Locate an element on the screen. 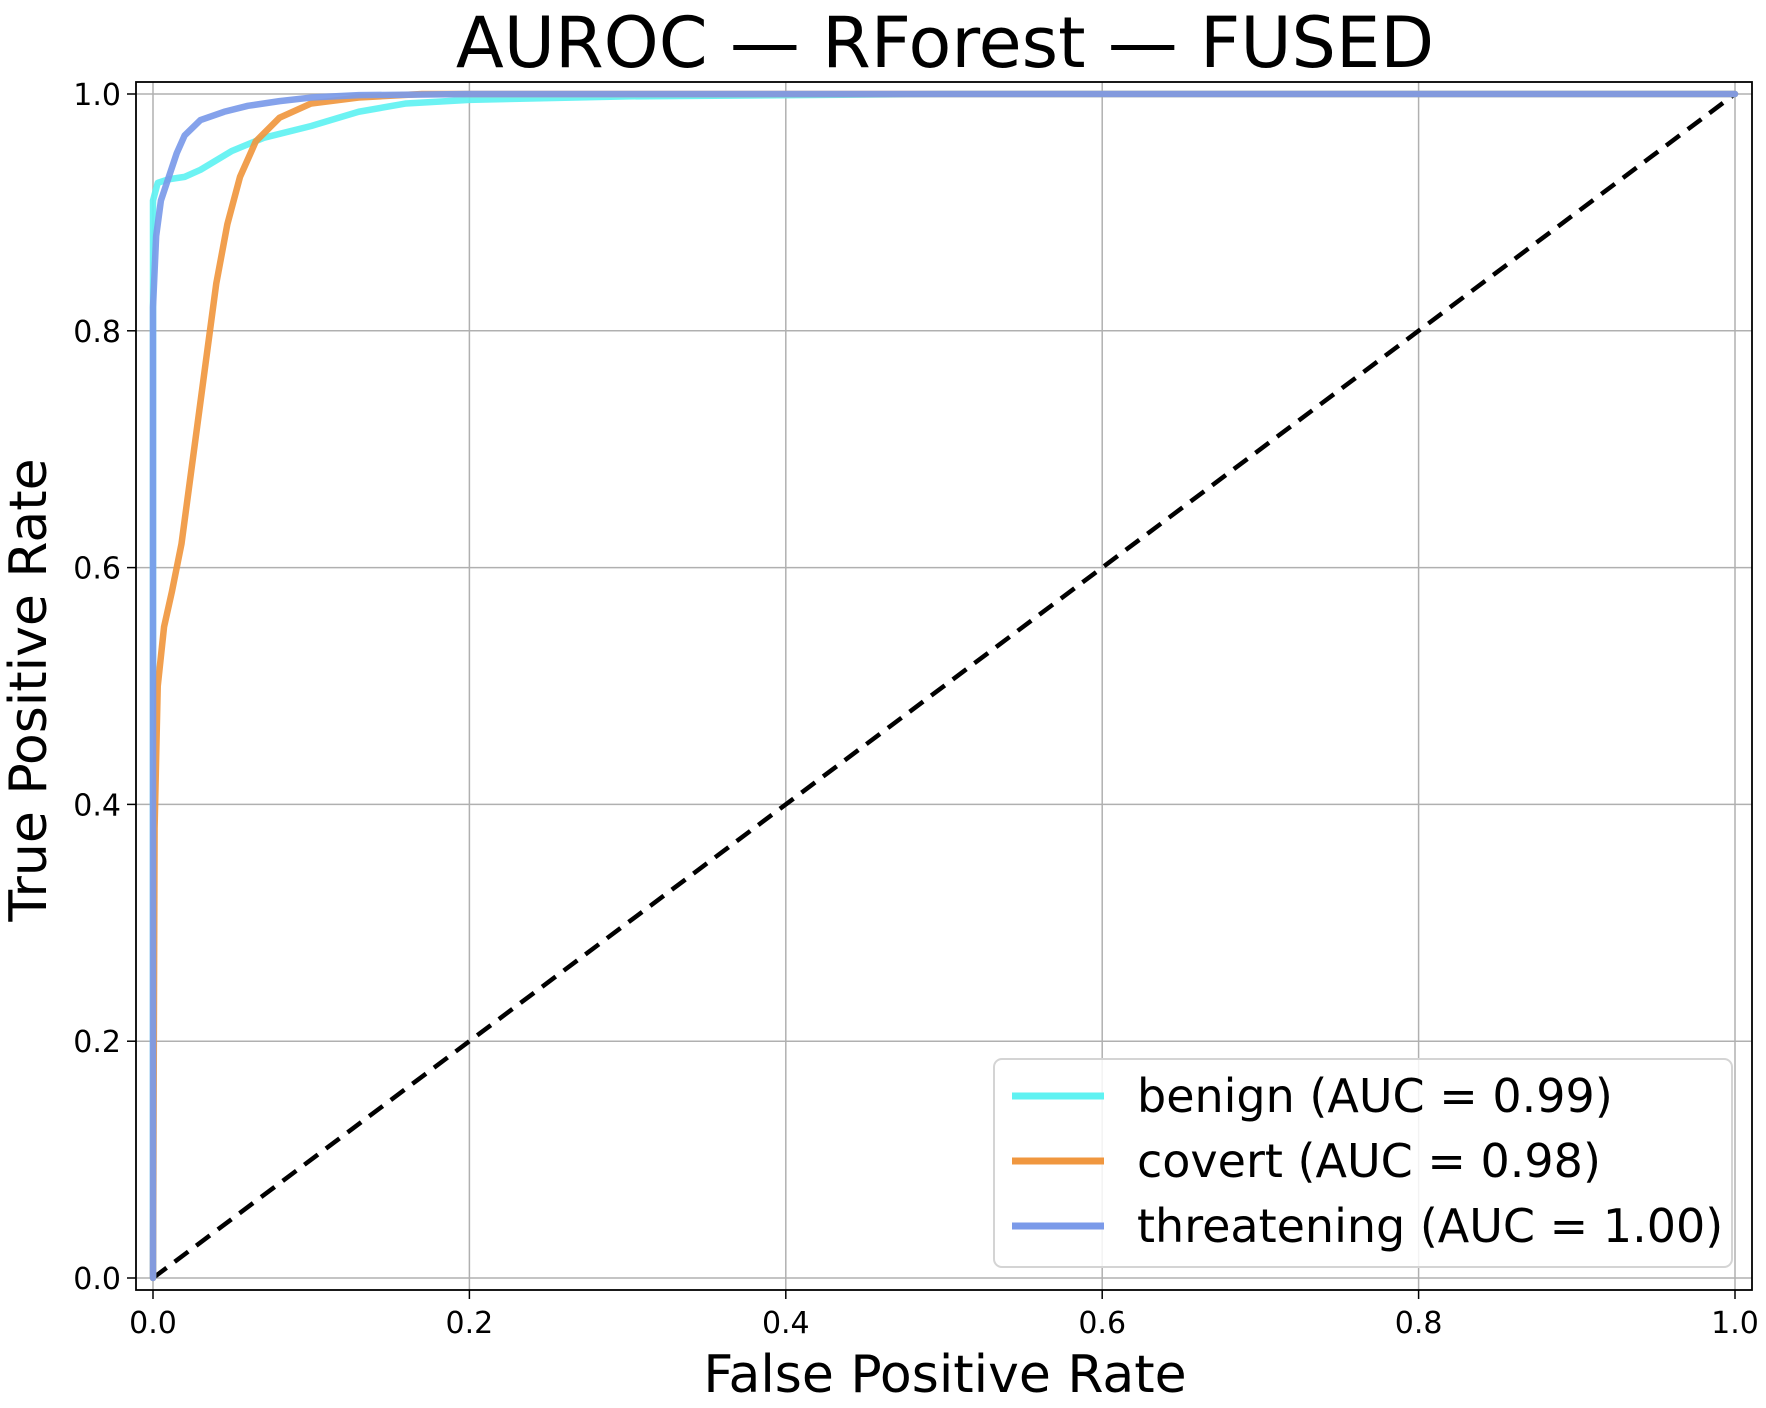 The height and width of the screenshot is (1408, 1766). y-tick-label: 0.2 is located at coordinates (97, 1042).